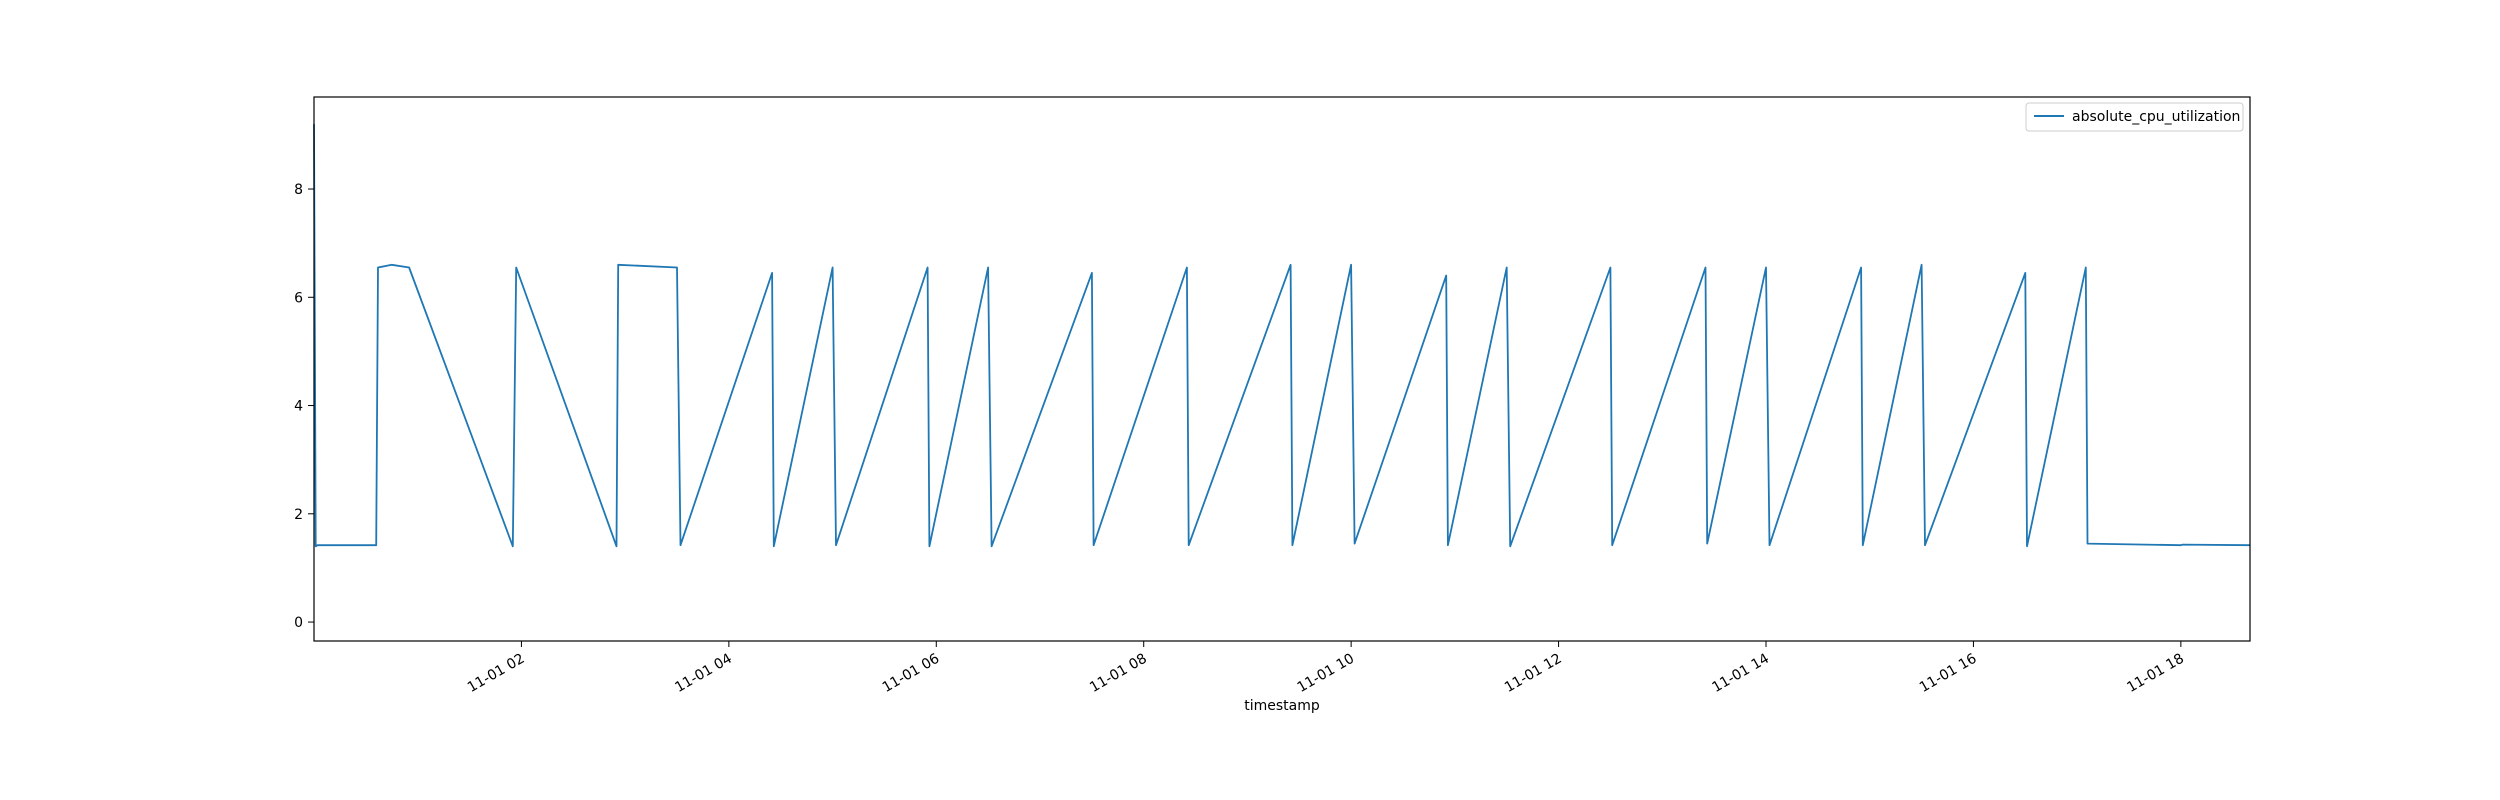 This screenshot has width=2500, height=800. Describe the element at coordinates (1533, 673) in the screenshot. I see `x-tick-label: 11-01 12` at that location.